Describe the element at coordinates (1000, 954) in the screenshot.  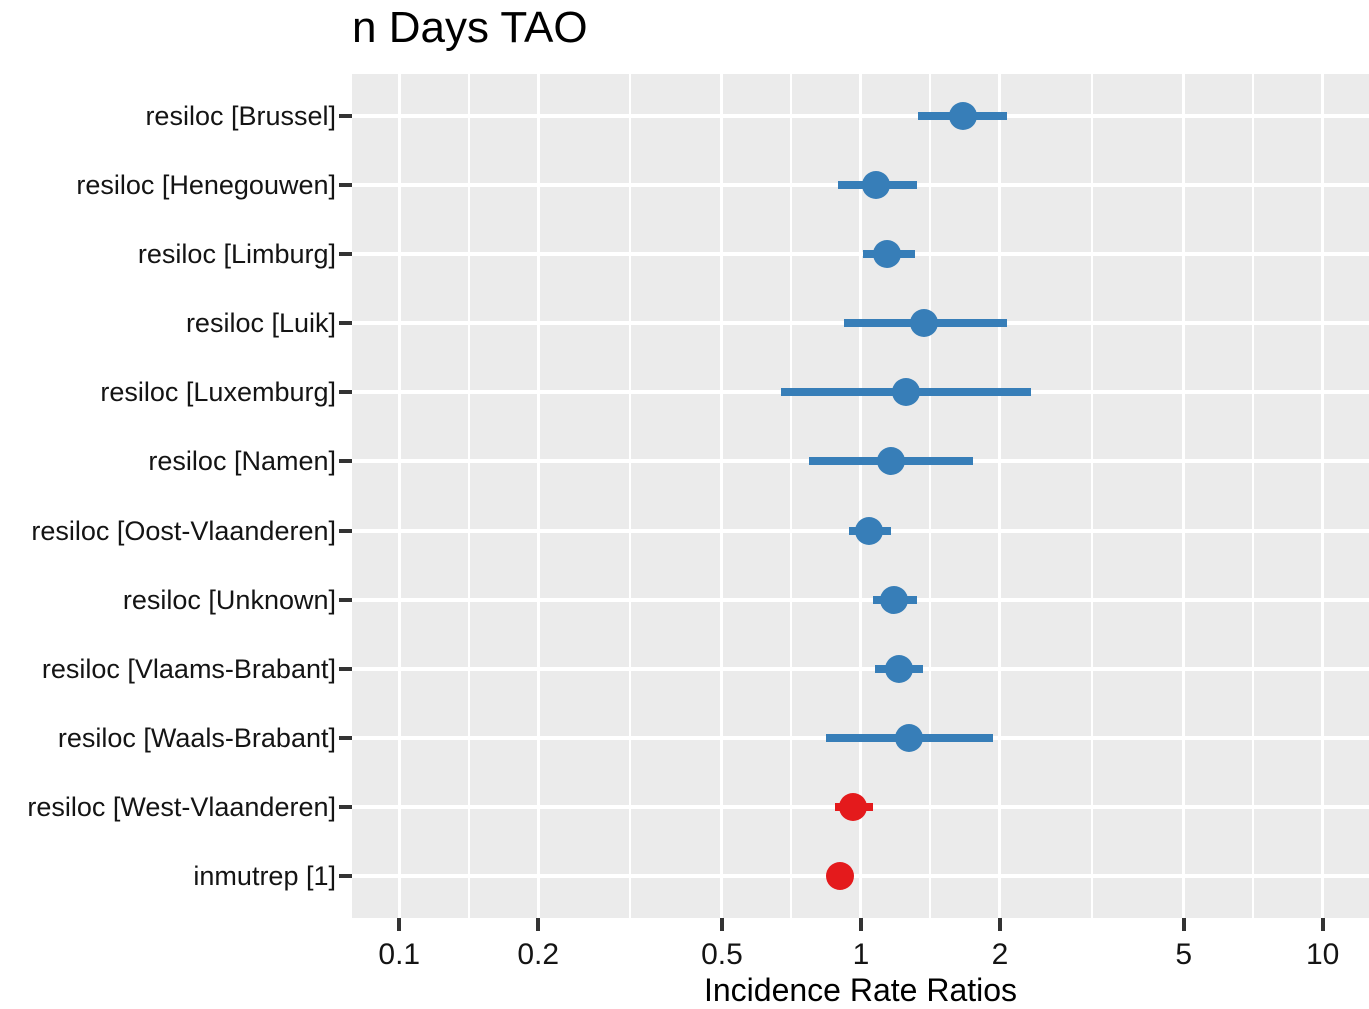
I see `x-tick-label: 2` at that location.